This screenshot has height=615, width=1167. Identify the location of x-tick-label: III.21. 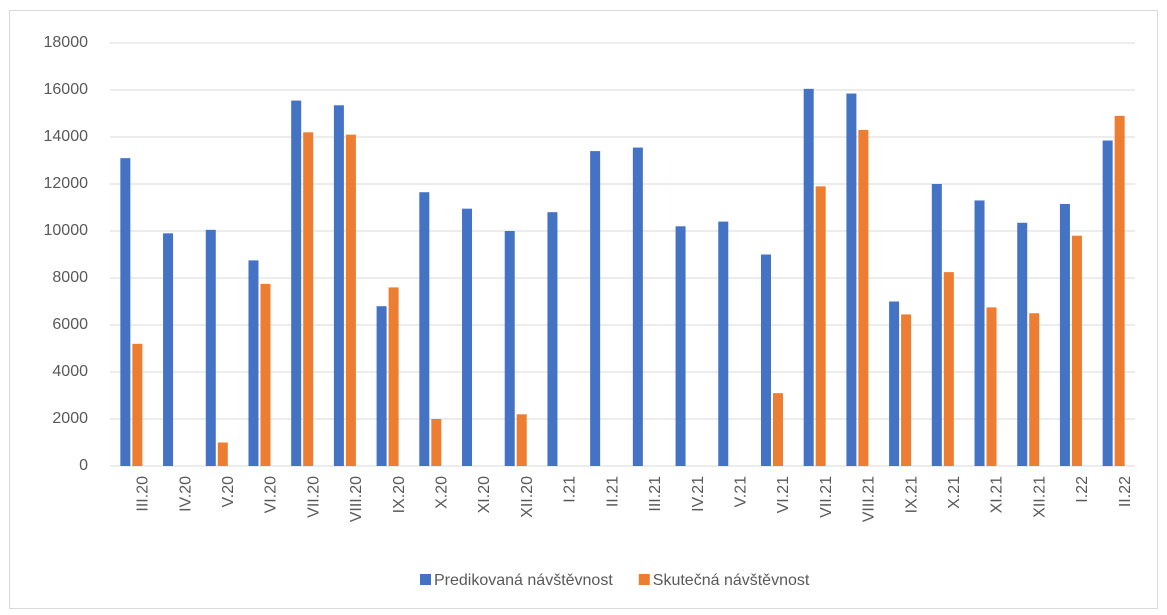
(655, 494).